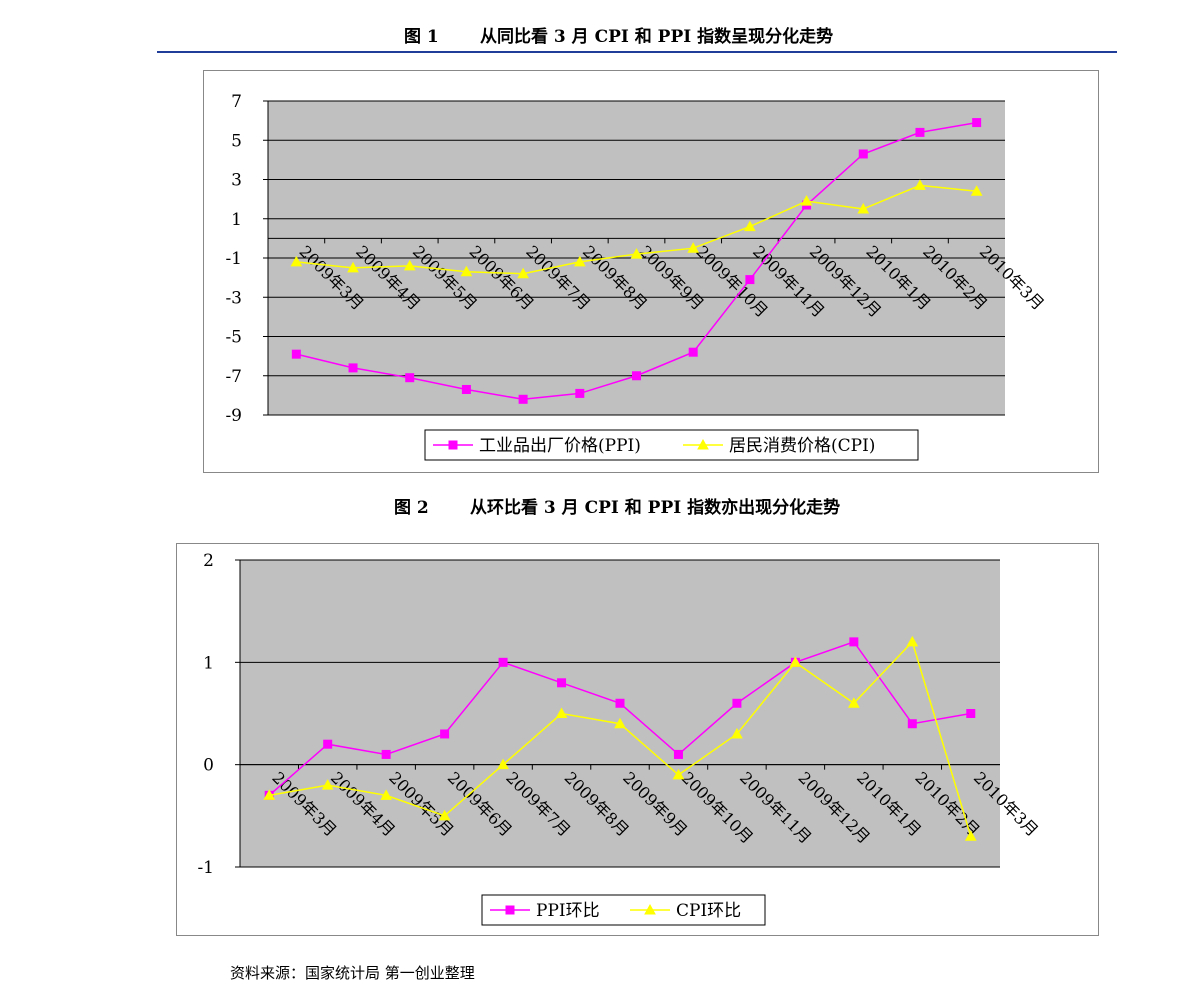  What do you see at coordinates (802, 446) in the screenshot?
I see `legend-label: 居民消费价格(CPI)` at bounding box center [802, 446].